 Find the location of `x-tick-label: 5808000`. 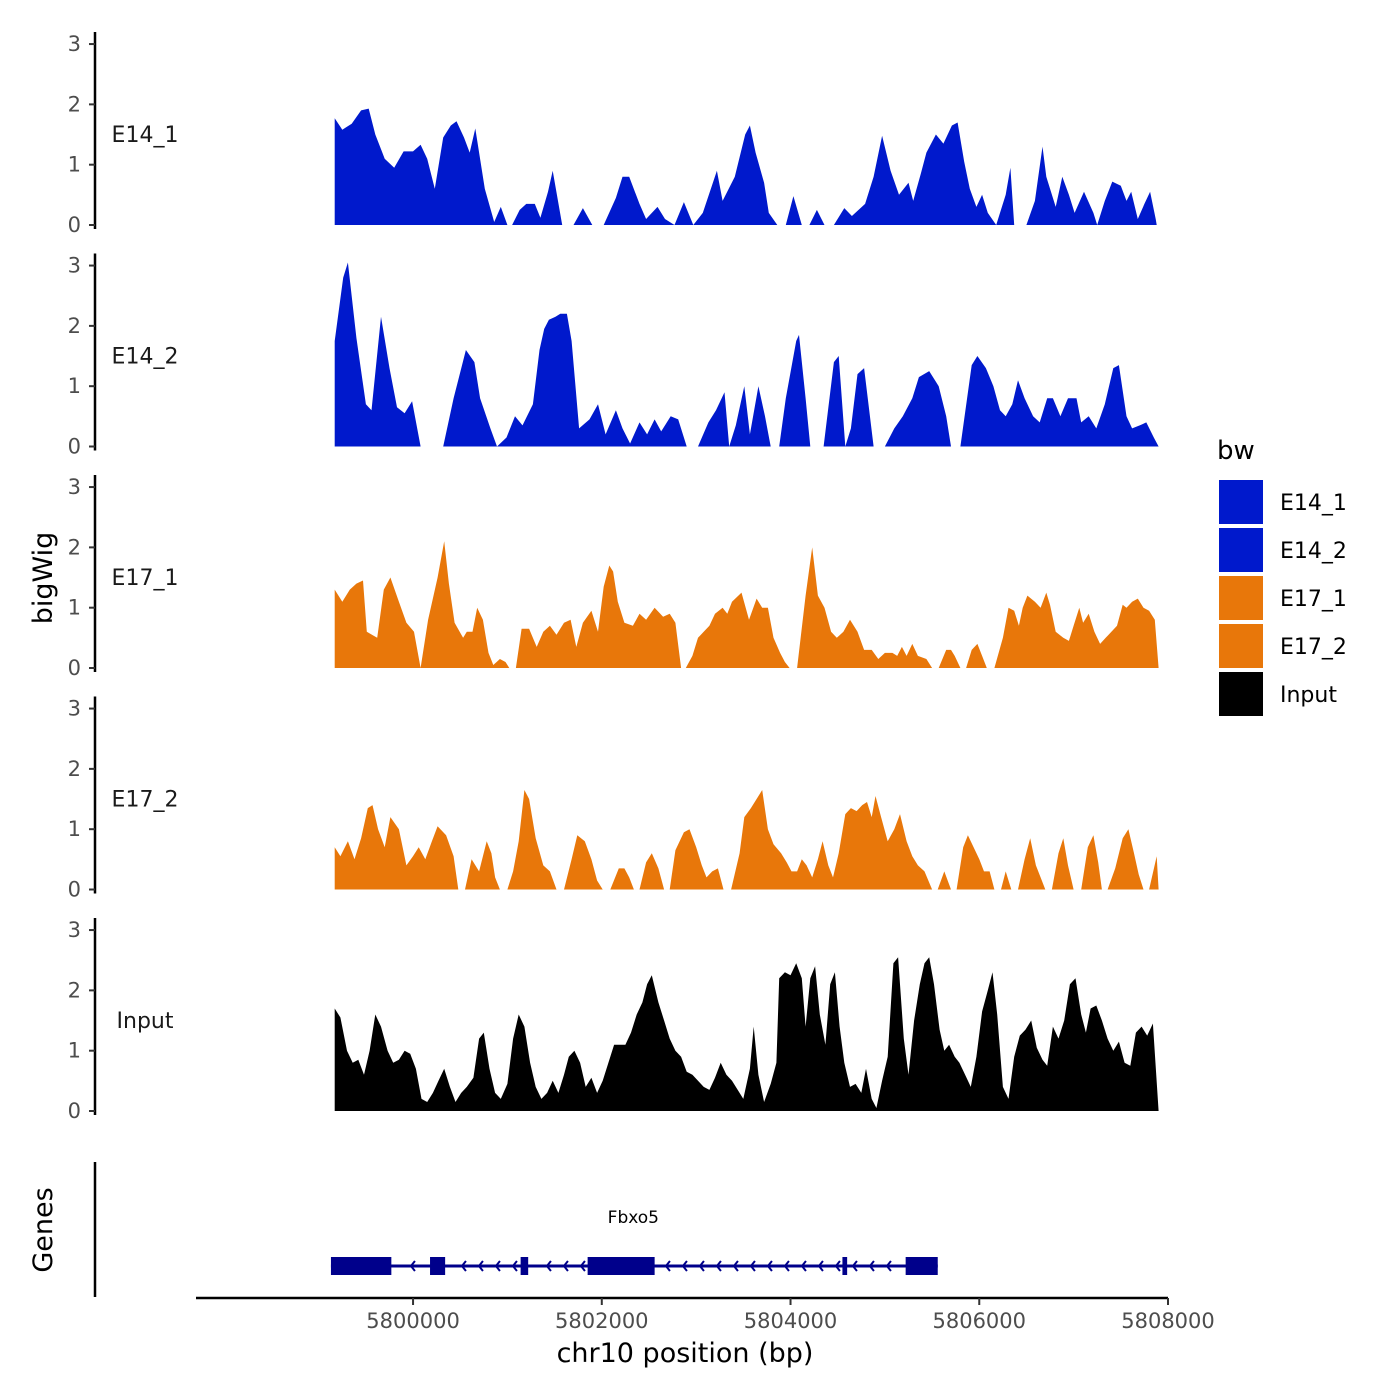

x-tick-label: 5808000 is located at coordinates (1168, 1321).